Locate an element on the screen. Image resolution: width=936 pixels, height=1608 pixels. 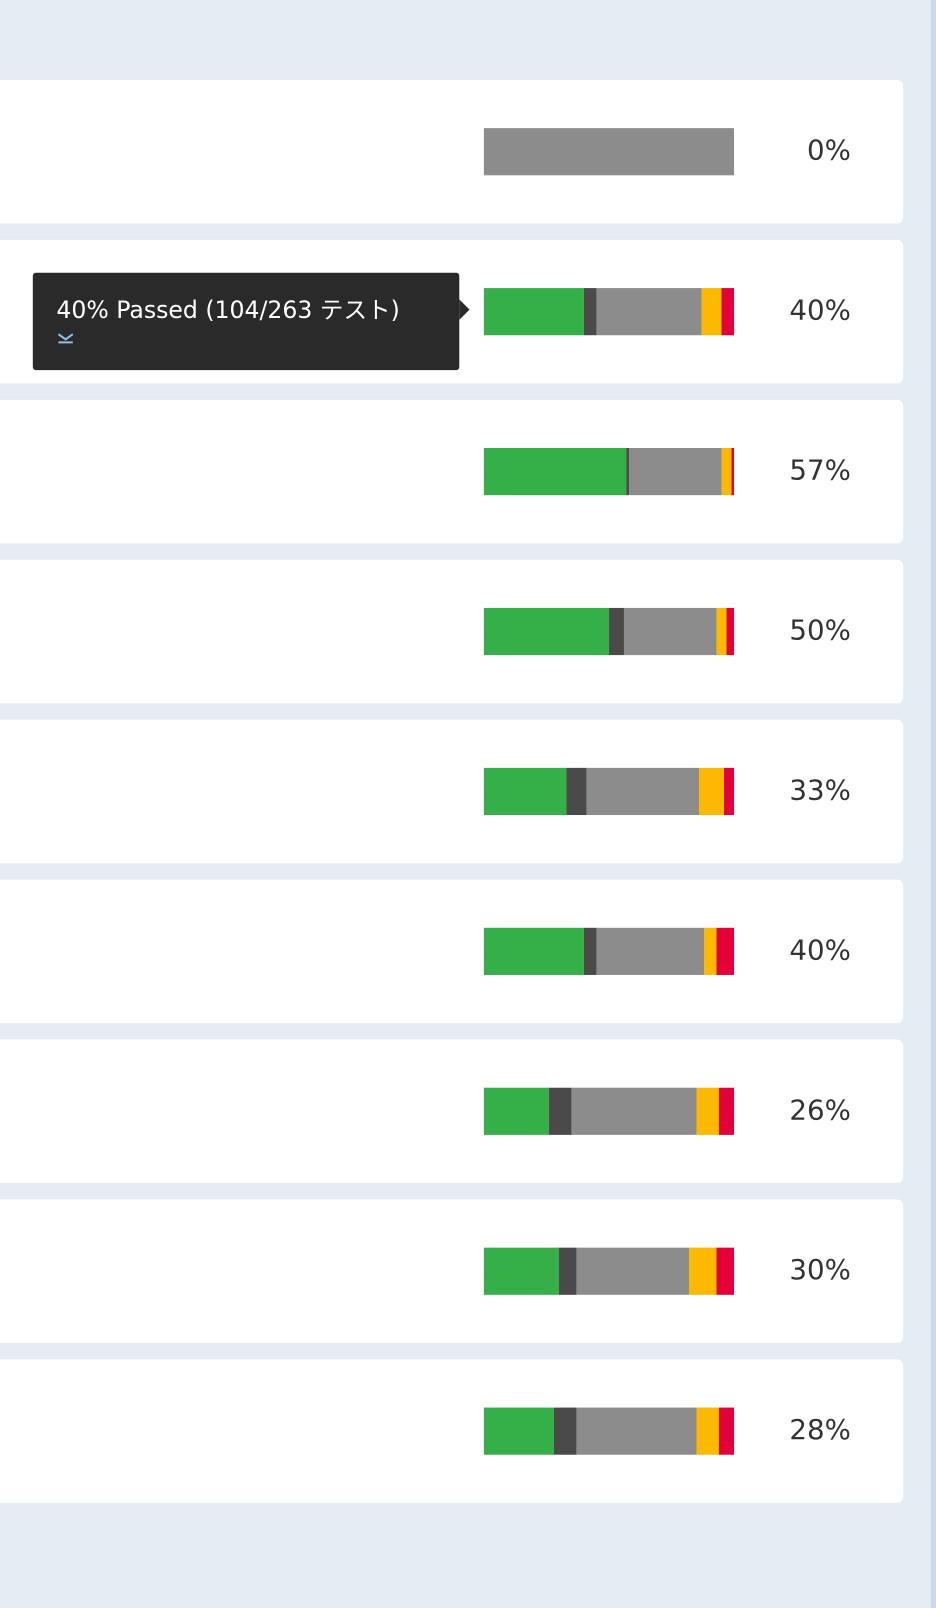
percent-label: 57% is located at coordinates (819, 470).